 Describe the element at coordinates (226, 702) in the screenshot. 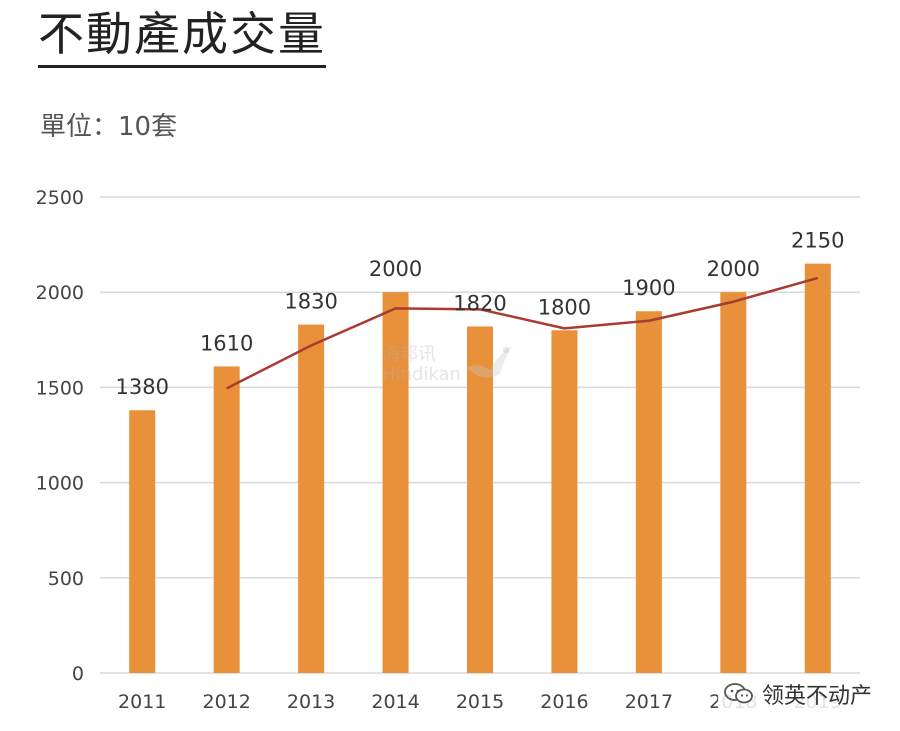

I see `x-tick-label-2012: 2012` at that location.